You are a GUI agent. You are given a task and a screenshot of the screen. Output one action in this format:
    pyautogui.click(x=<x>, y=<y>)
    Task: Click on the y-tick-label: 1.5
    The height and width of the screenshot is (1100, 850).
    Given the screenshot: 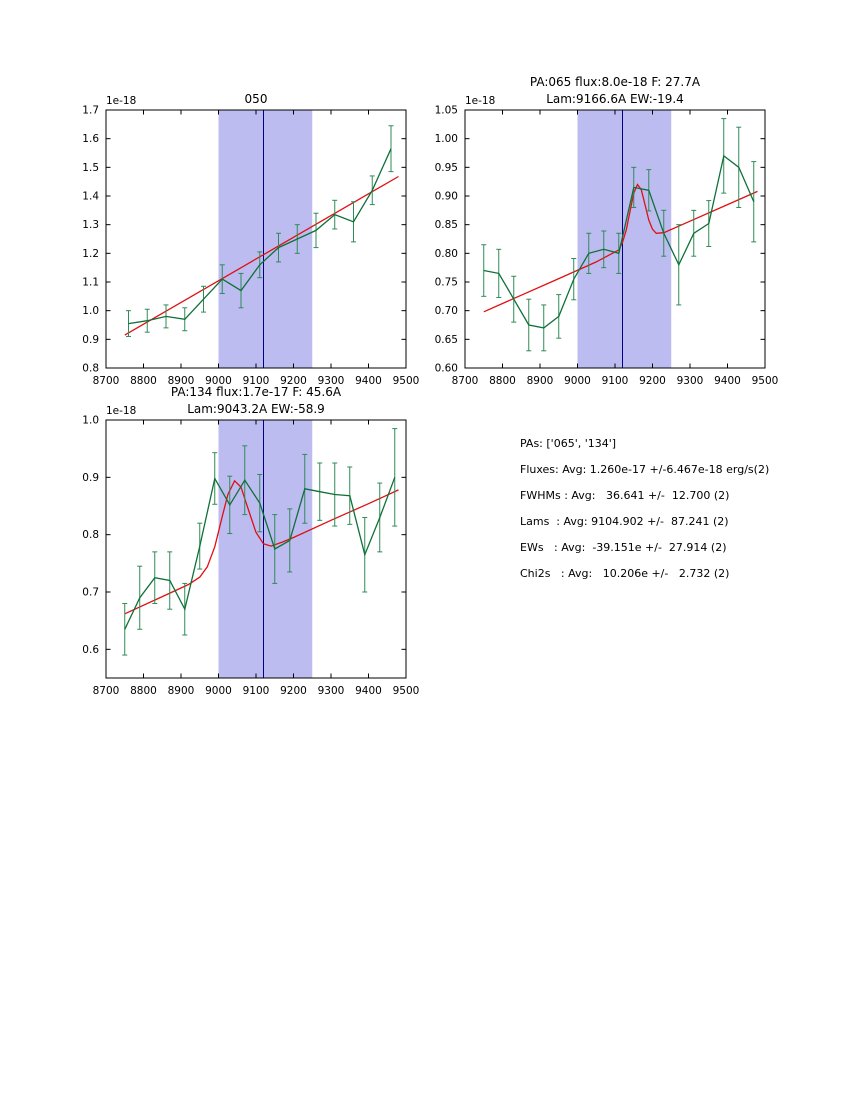 What is the action you would take?
    pyautogui.click(x=90, y=168)
    